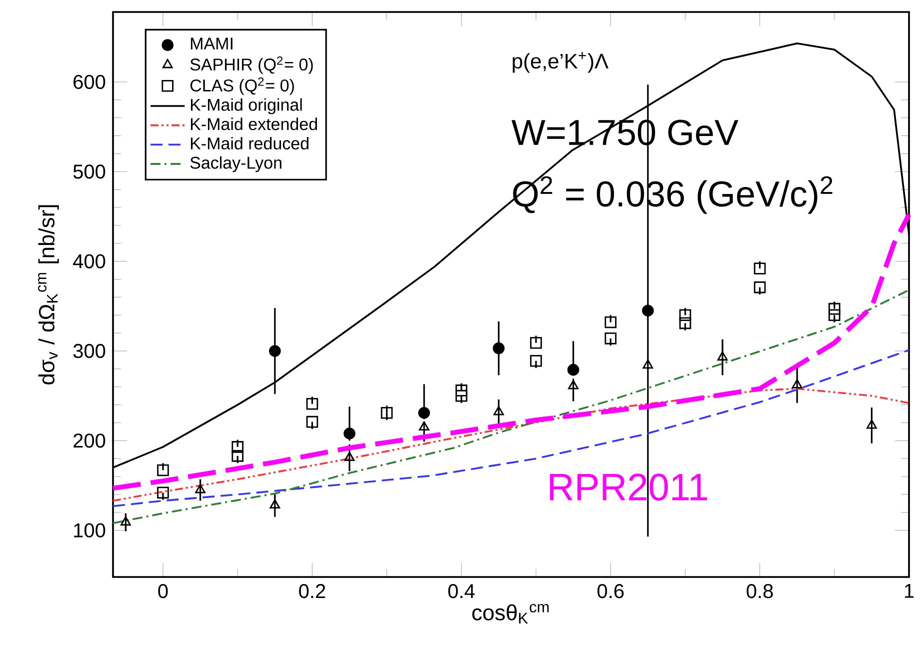  I want to click on legend-label: CLAS (Q$^{2}$= 0), so click(242, 86).